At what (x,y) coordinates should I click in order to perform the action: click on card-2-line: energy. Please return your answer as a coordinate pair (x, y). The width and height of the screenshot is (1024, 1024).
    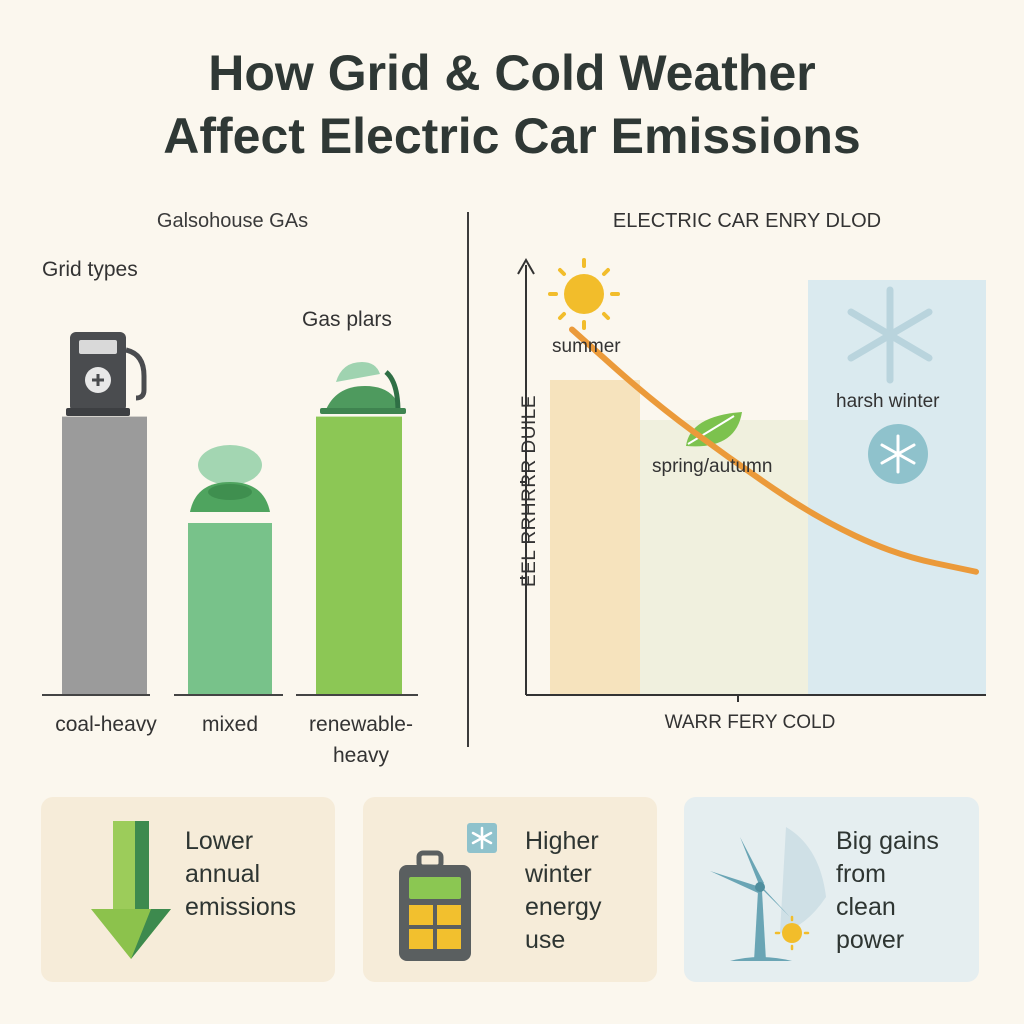
    Looking at the image, I should click on (563, 907).